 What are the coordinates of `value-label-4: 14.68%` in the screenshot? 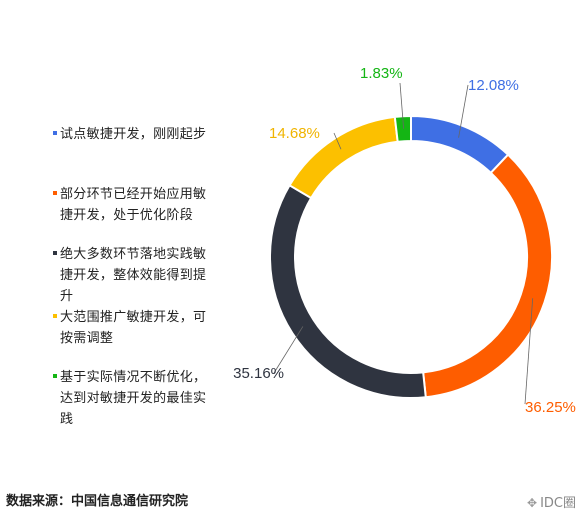 It's located at (294, 133).